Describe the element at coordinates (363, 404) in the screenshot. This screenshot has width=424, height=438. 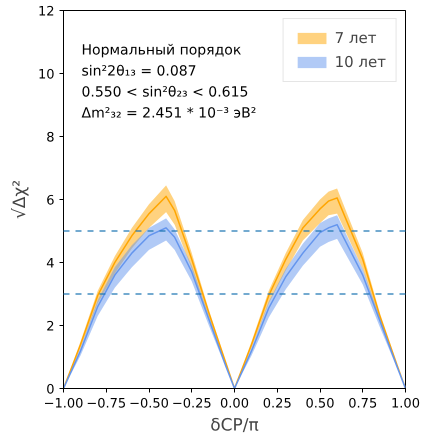
I see `x-tick-label: 0.75` at that location.